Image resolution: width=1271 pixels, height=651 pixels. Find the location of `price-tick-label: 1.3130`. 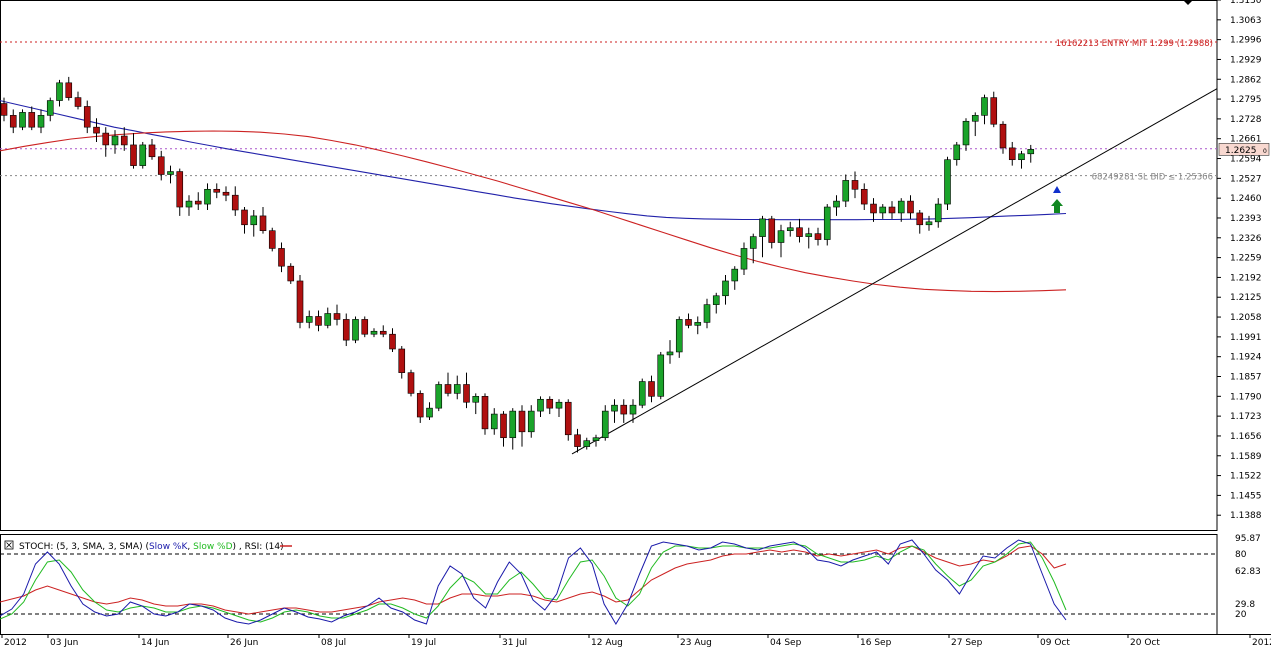

price-tick-label: 1.3130 is located at coordinates (1246, 3).